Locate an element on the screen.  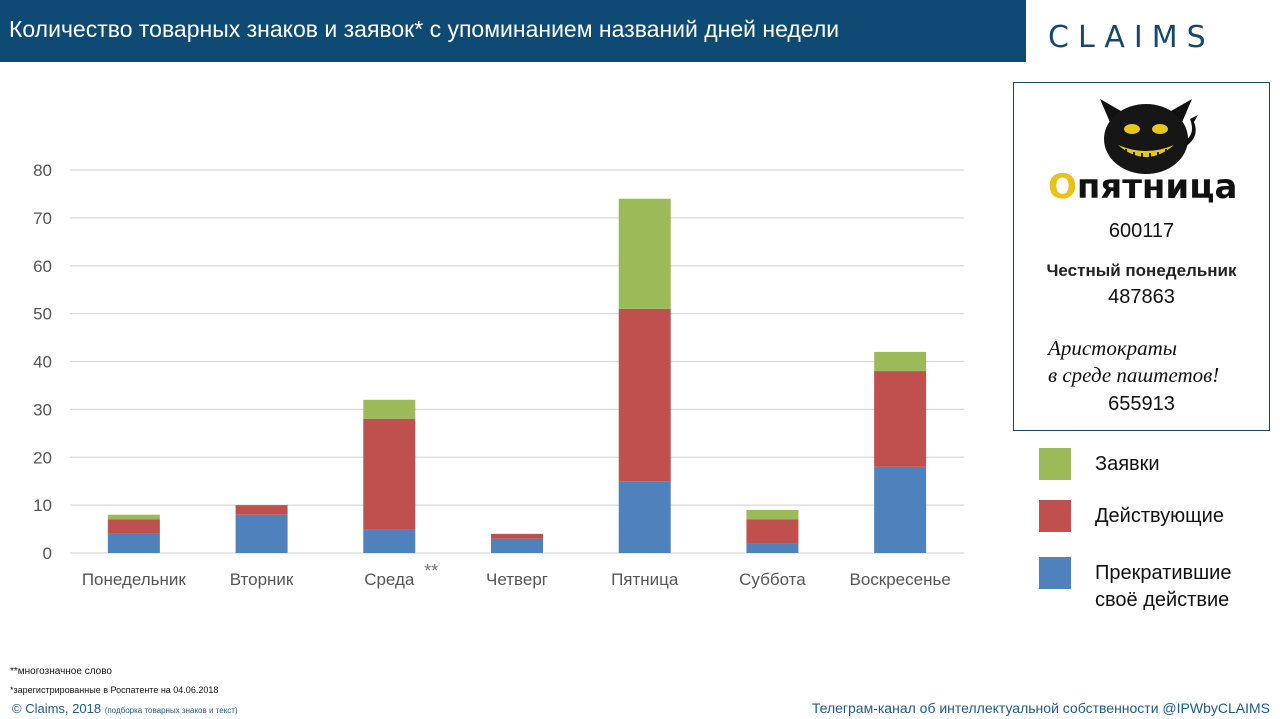
opyatnitsa-logo: Опятница is located at coordinates (1142, 187).